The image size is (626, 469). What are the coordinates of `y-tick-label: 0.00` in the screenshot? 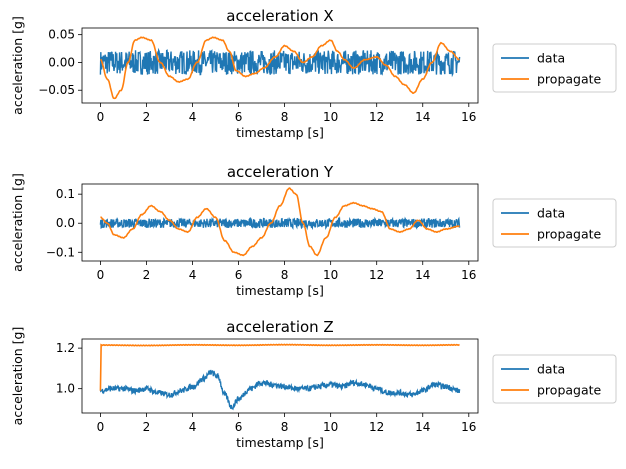 It's located at (61, 62).